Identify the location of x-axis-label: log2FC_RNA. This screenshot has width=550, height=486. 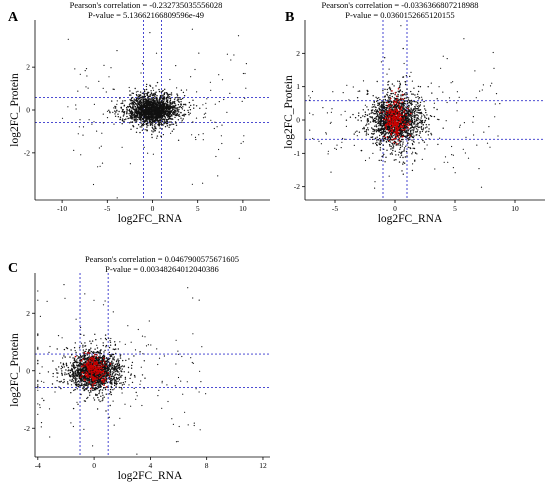
(150, 476).